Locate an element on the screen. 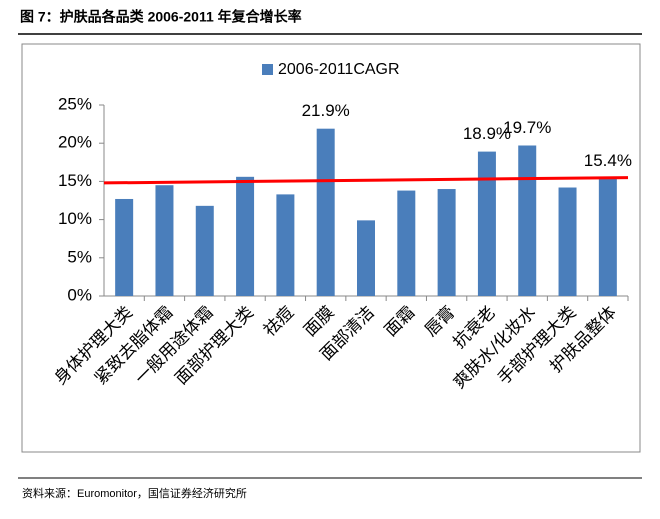  figure-title: 图 7：护肤品各品类 2006-2011 年复合增长率 is located at coordinates (161, 17).